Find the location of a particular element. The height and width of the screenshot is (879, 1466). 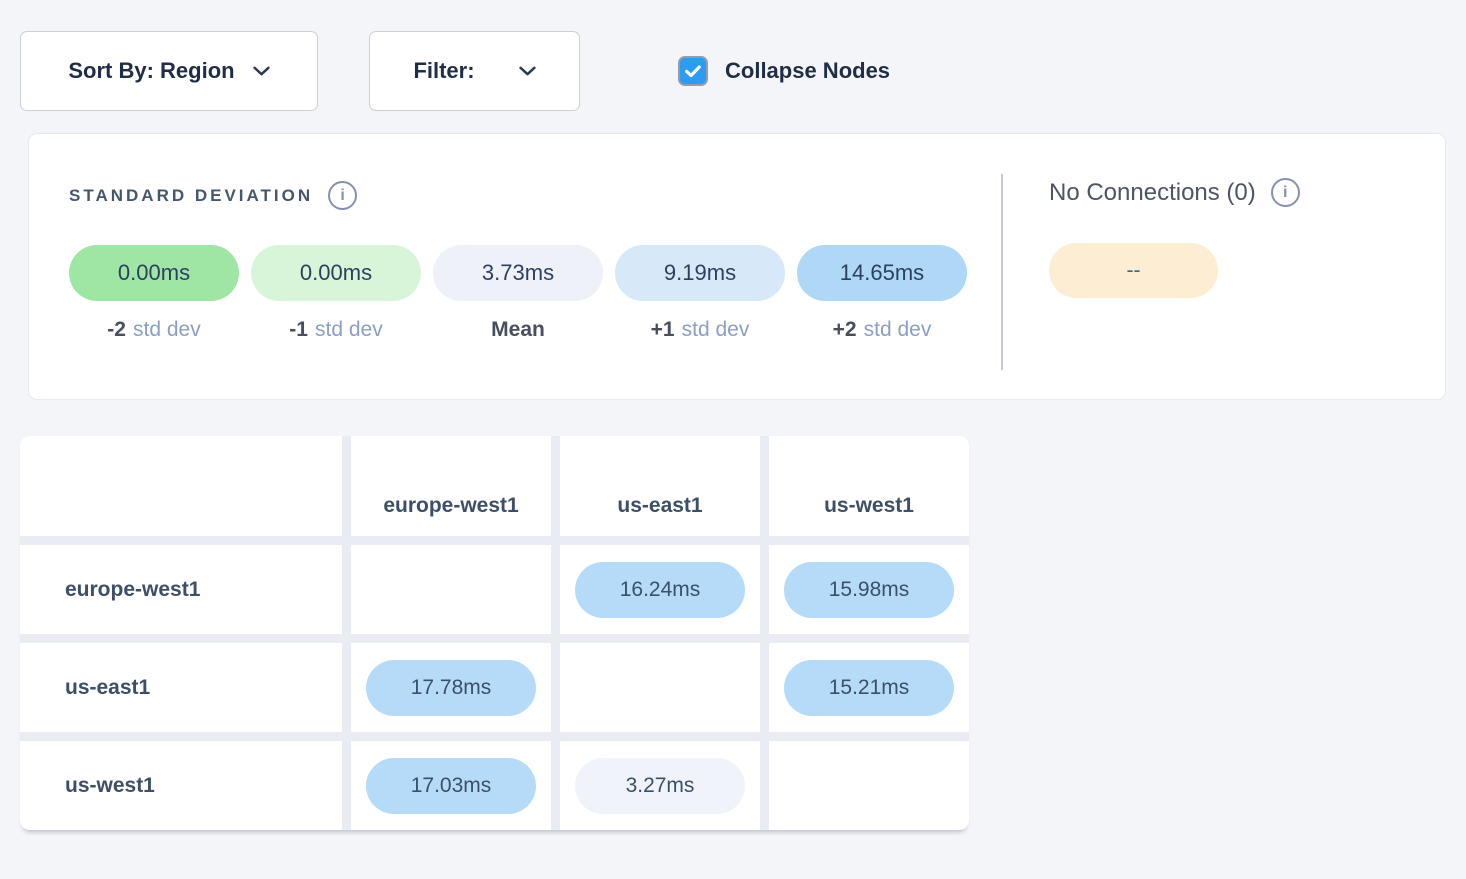

latency-pill: 16.24ms is located at coordinates (660, 589).